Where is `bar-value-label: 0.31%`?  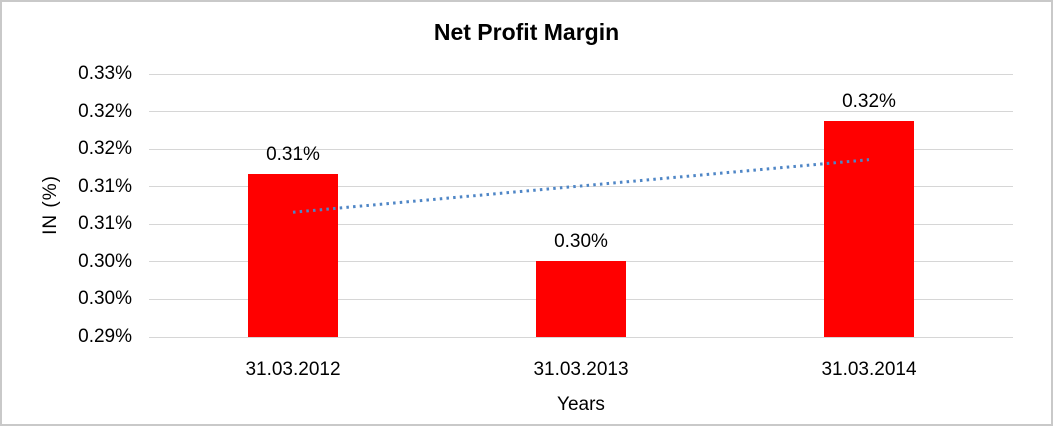
bar-value-label: 0.31% is located at coordinates (293, 154).